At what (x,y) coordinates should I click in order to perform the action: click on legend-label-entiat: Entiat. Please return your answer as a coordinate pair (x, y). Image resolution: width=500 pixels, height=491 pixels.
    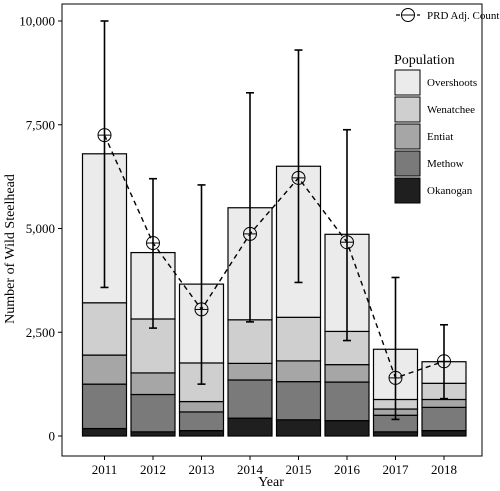
    Looking at the image, I should click on (440, 137).